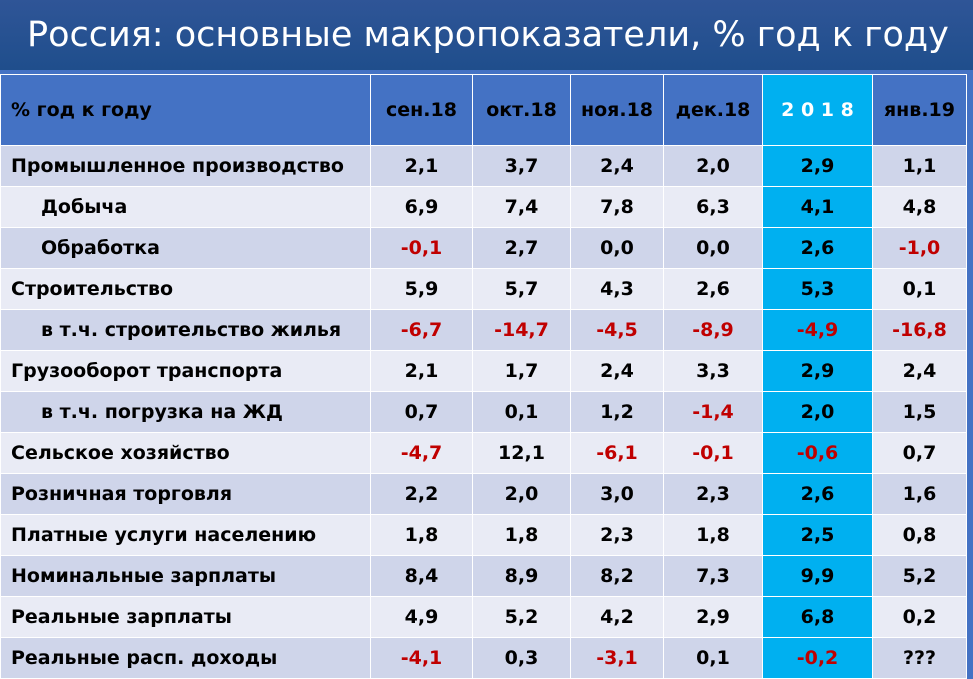  I want to click on table-row: Добыча 6,9 7,4 7,8 6,3 4,1 4,8, so click(483, 207).